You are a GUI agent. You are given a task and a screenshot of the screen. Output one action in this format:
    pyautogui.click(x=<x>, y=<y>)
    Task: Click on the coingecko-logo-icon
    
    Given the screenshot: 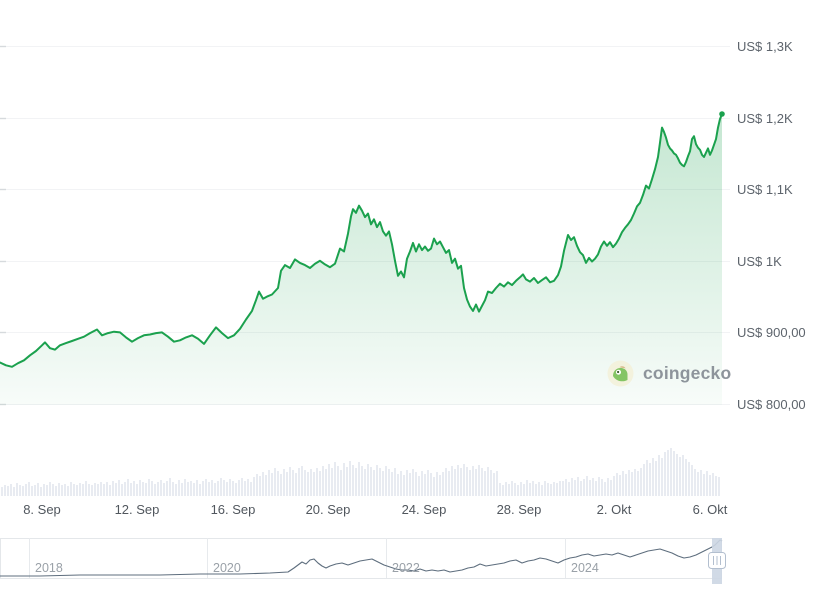 What is the action you would take?
    pyautogui.click(x=620, y=373)
    